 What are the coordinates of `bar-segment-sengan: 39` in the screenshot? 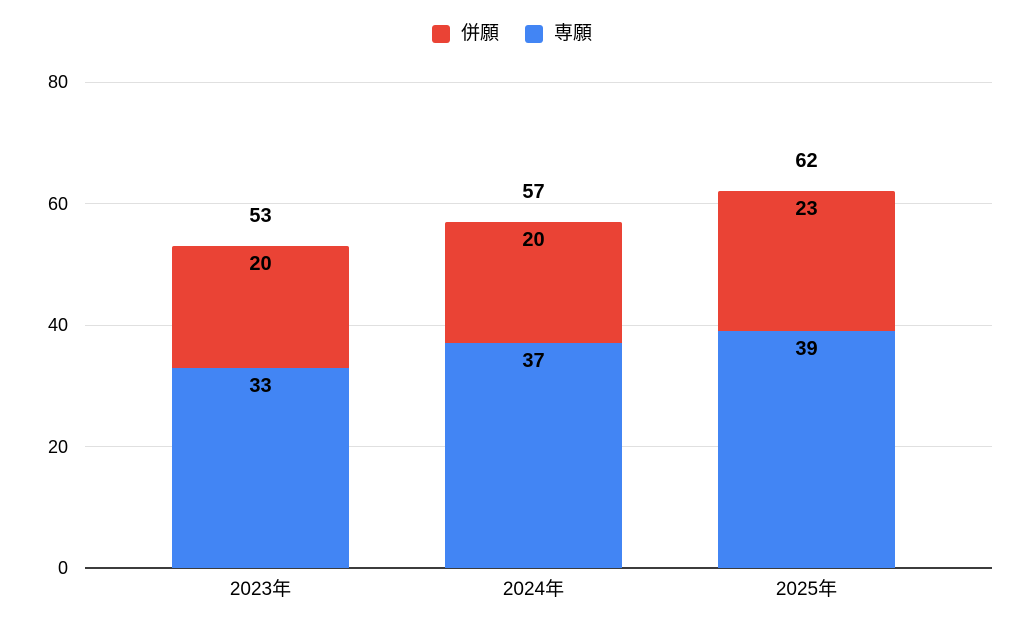 It's located at (806, 449).